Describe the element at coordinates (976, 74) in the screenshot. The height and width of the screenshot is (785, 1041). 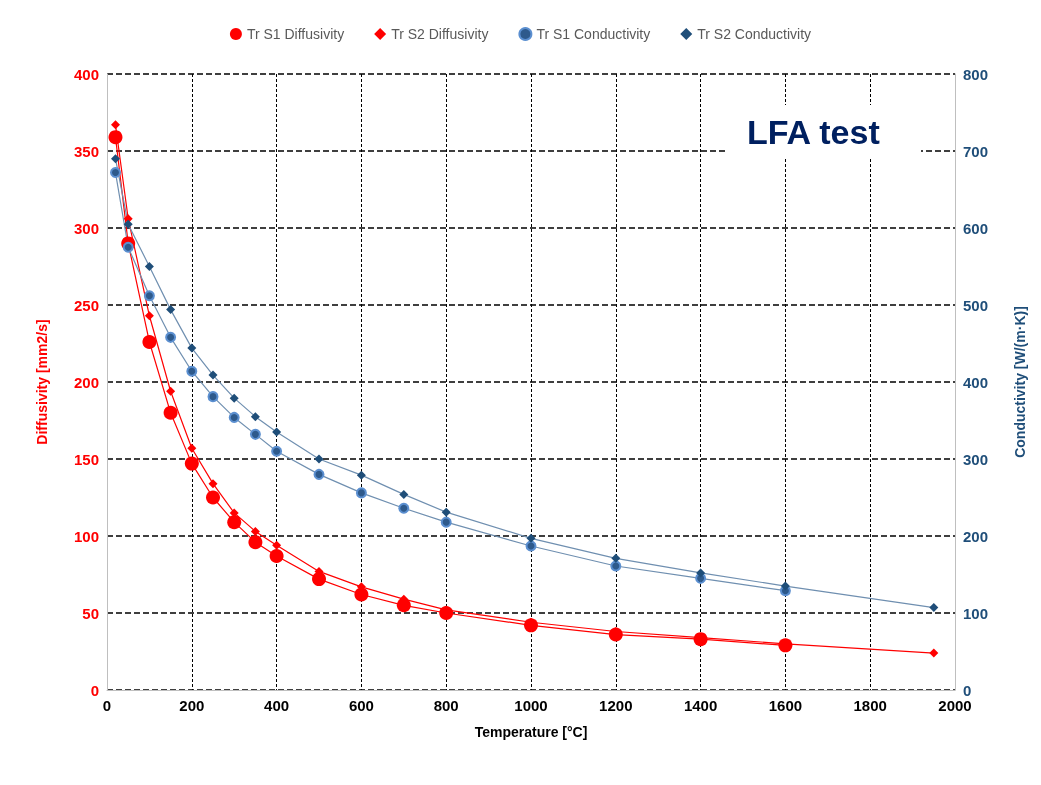
I see `y2-tick-label: 800` at that location.